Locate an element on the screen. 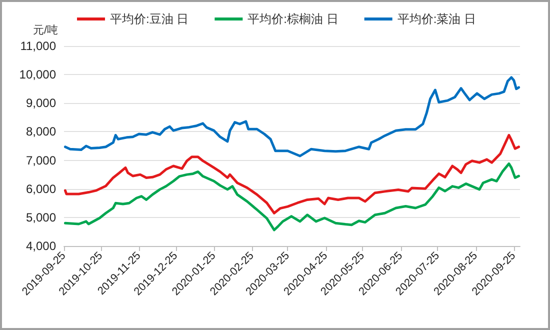 Image resolution: width=550 pixels, height=330 pixels. legend-label: 平均价:豆油 日 is located at coordinates (149, 19).